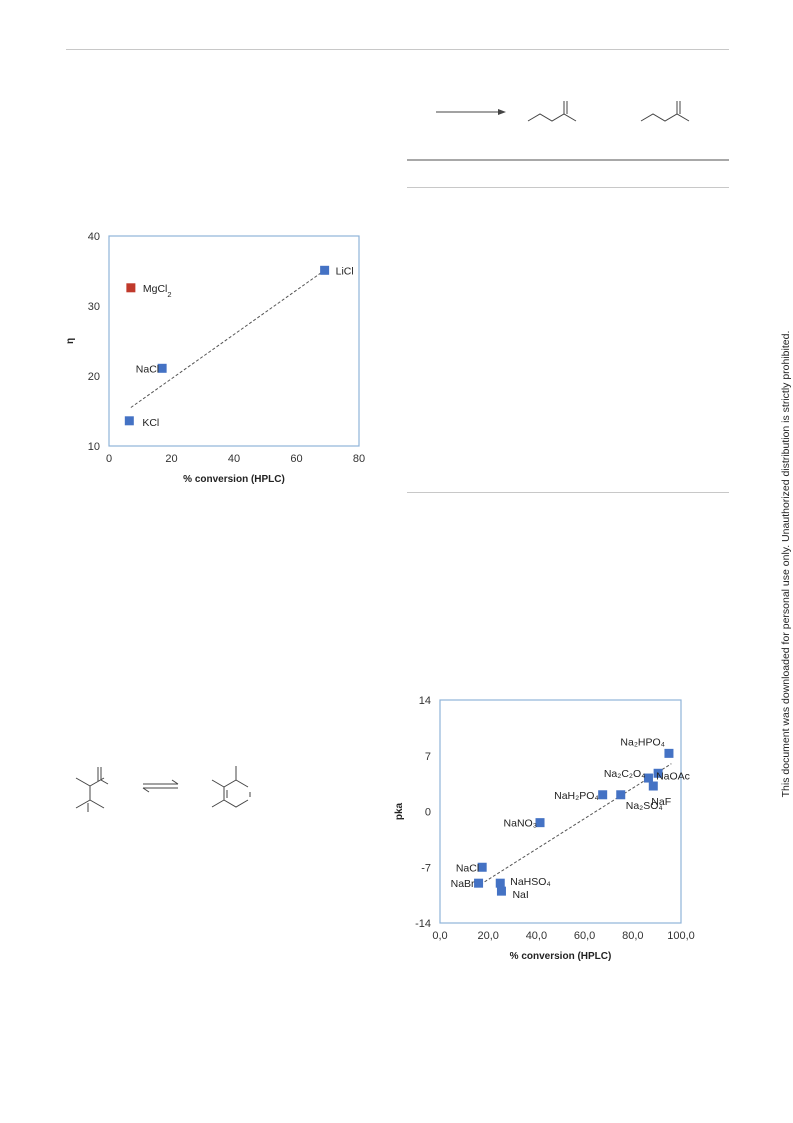  Describe the element at coordinates (658, 773) in the screenshot. I see `data-point-naoac` at that location.